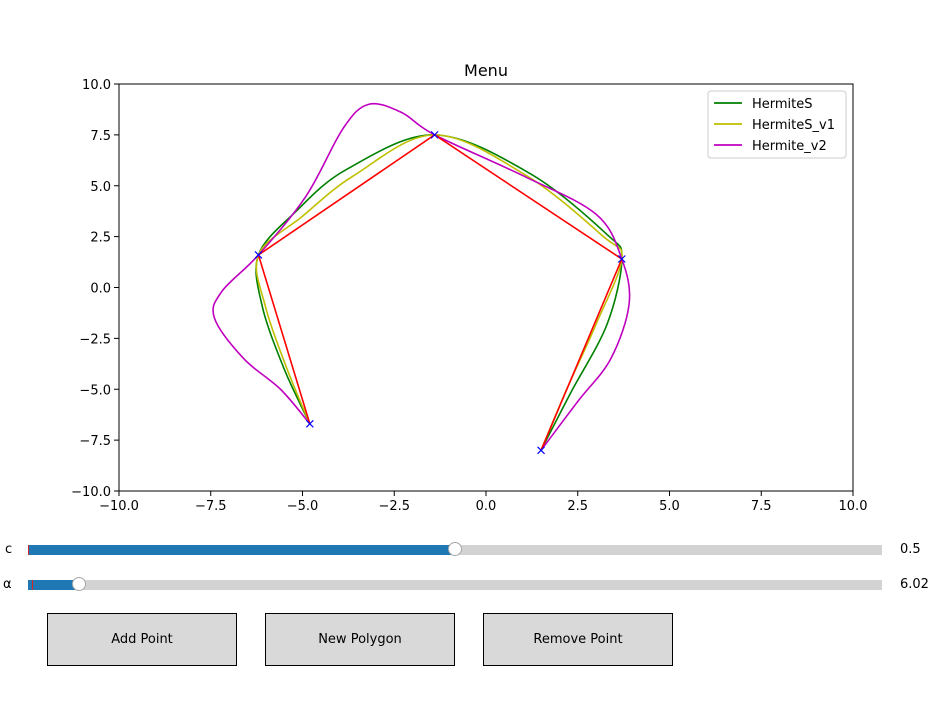 The image size is (948, 701). I want to click on slider-c-handle, so click(455, 549).